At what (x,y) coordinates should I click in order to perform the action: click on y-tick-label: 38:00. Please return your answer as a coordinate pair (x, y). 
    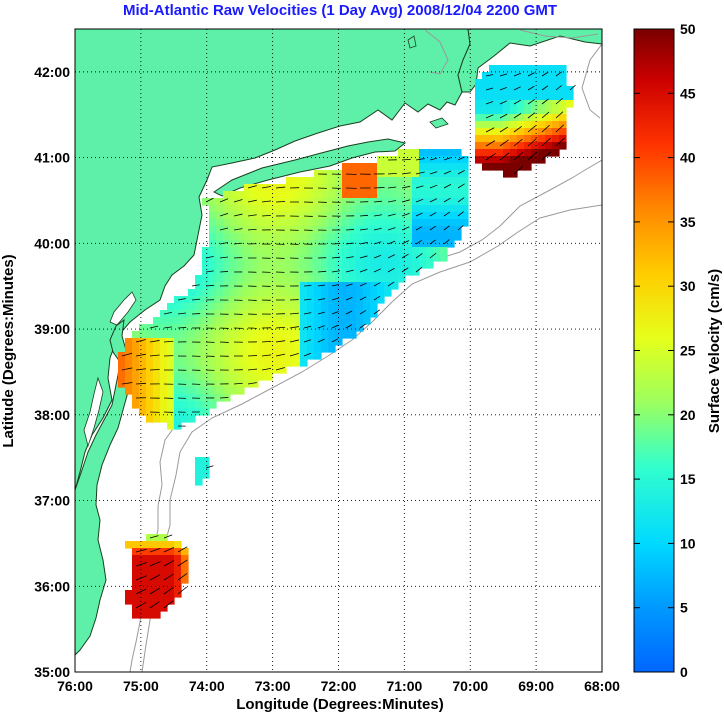
    Looking at the image, I should click on (52, 415).